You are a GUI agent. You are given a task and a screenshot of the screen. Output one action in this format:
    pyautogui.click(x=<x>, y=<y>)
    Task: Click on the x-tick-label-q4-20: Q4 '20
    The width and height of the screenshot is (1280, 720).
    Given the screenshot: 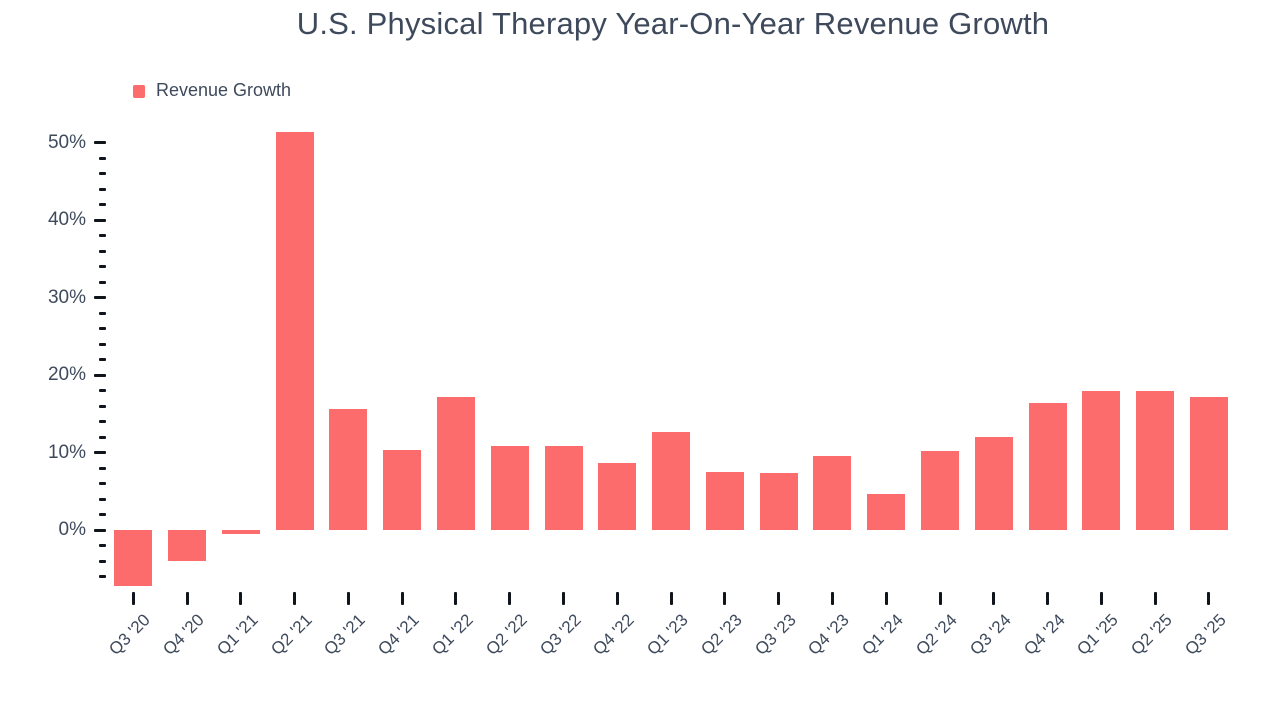 What is the action you would take?
    pyautogui.click(x=183, y=634)
    